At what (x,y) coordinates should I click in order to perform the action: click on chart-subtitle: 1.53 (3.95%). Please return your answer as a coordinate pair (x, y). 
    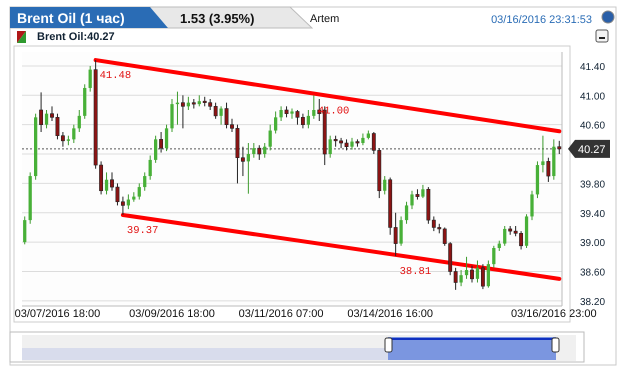
    Looking at the image, I should click on (217, 18).